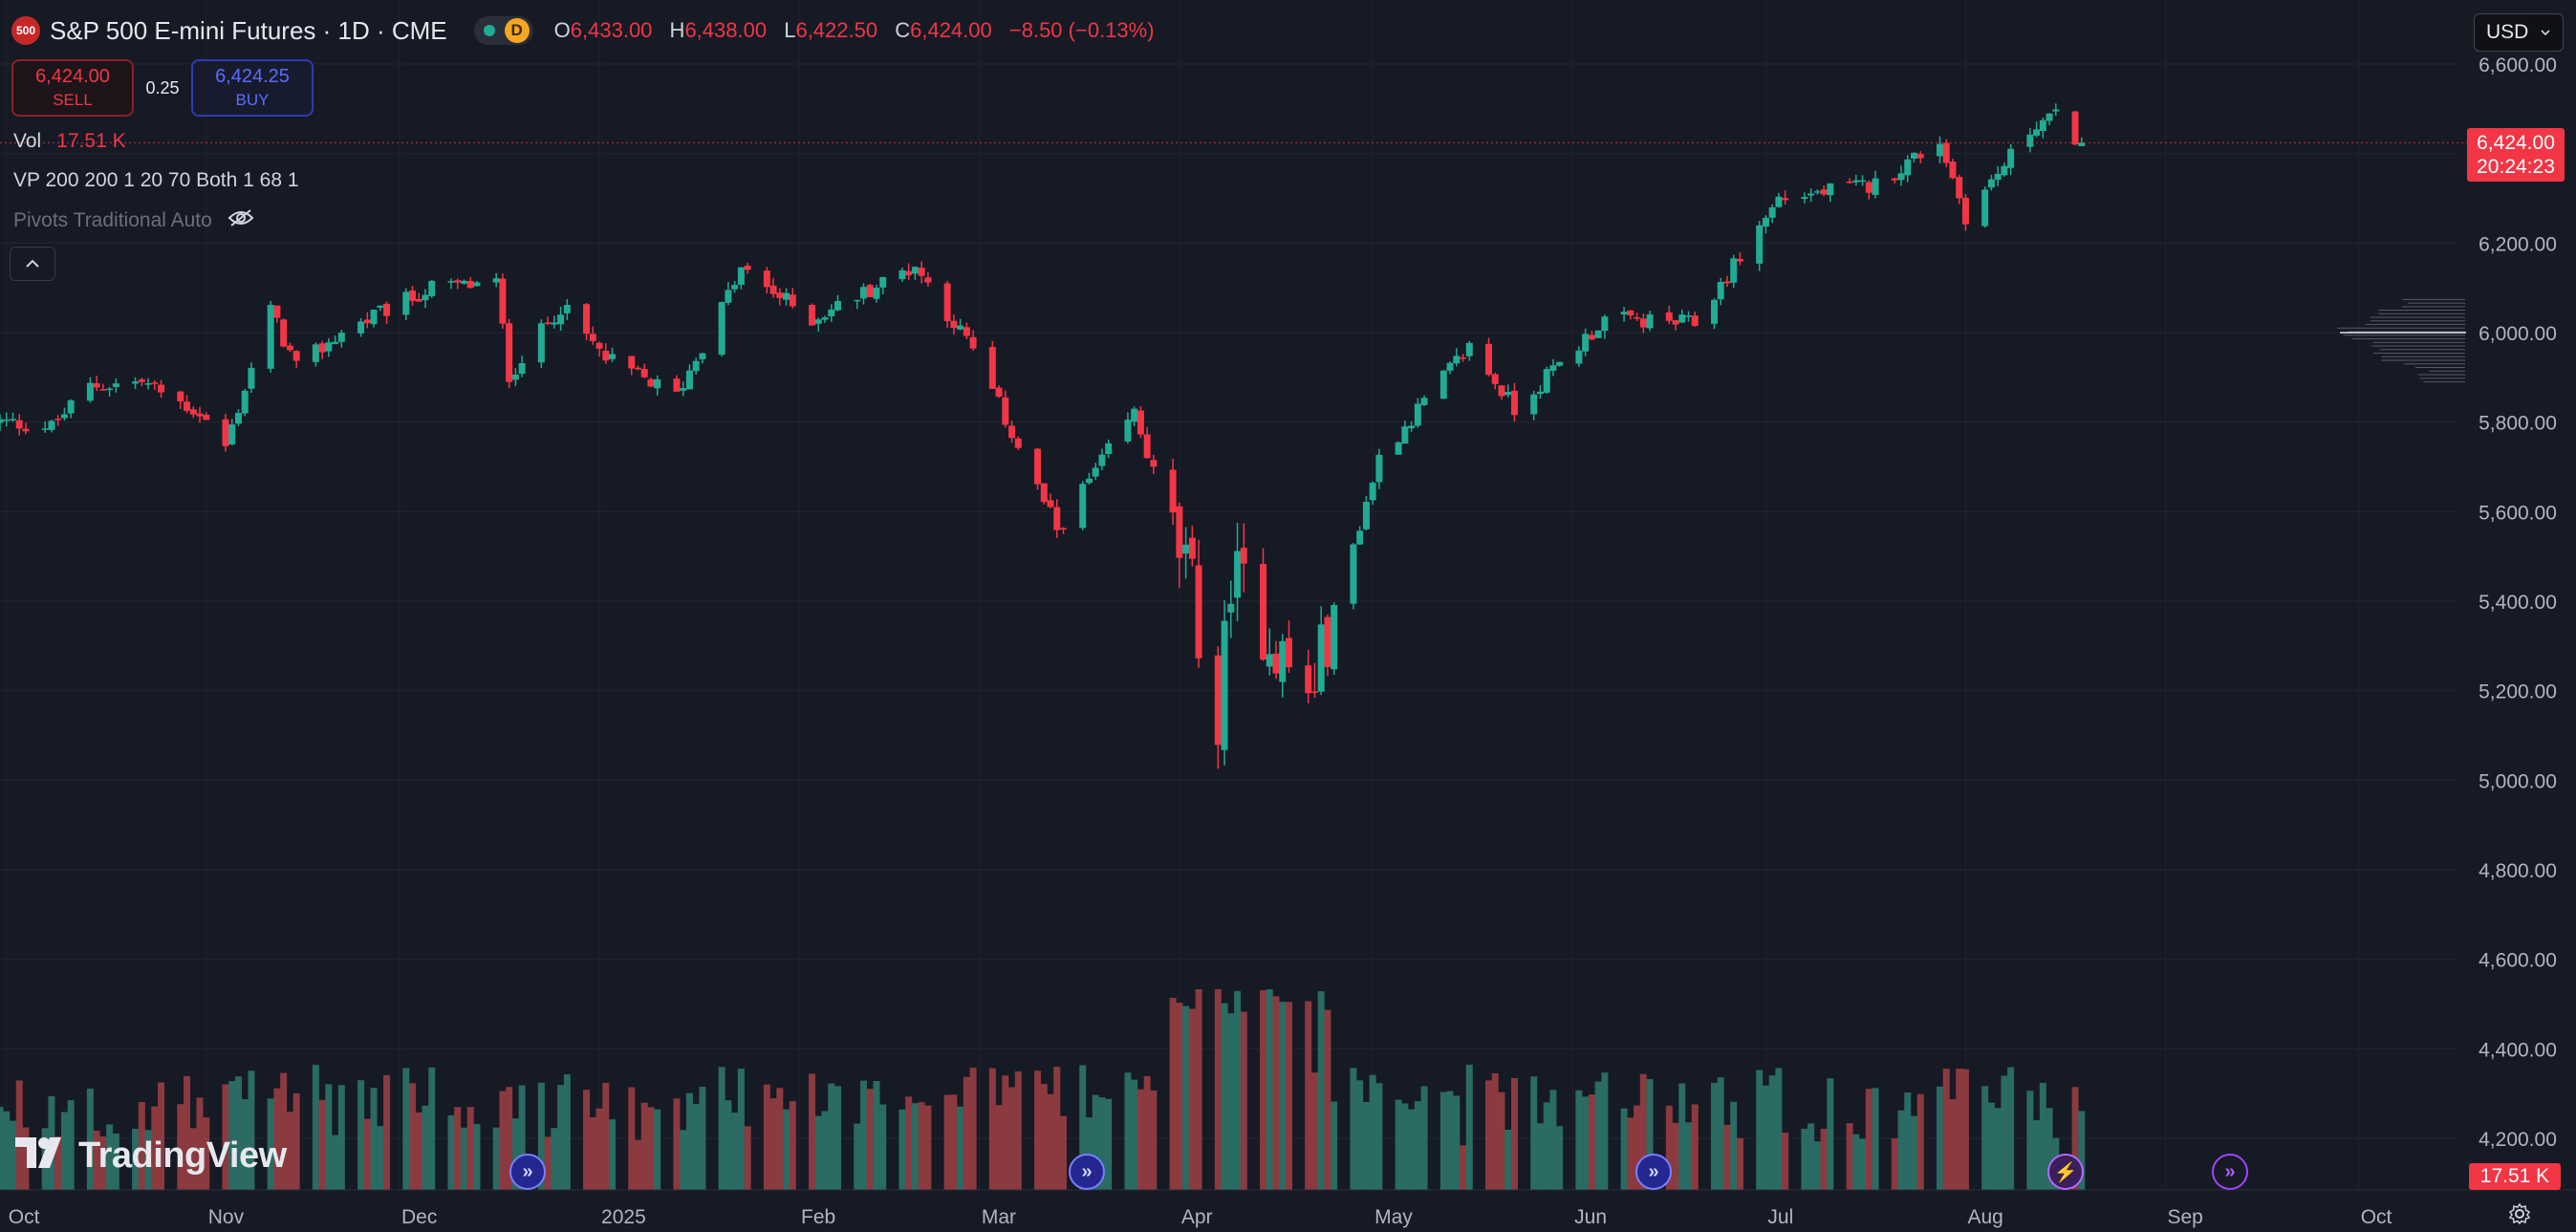 The height and width of the screenshot is (1232, 2576). Describe the element at coordinates (26, 30) in the screenshot. I see `symbol-logo: 500` at that location.